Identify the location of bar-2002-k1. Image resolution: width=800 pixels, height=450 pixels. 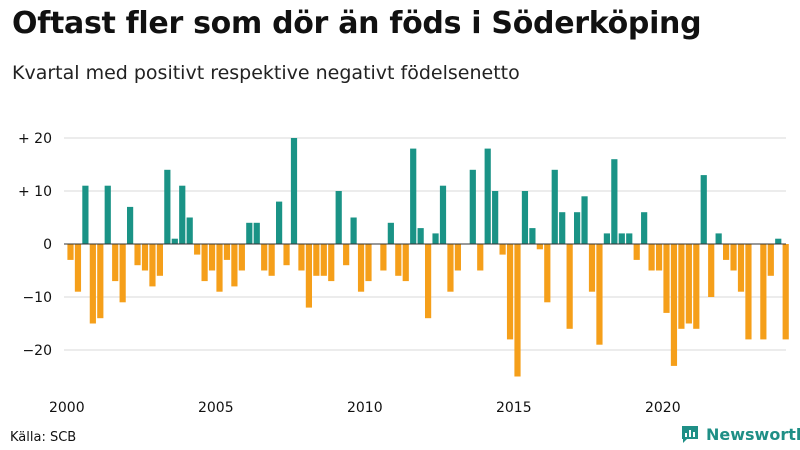
(130, 225).